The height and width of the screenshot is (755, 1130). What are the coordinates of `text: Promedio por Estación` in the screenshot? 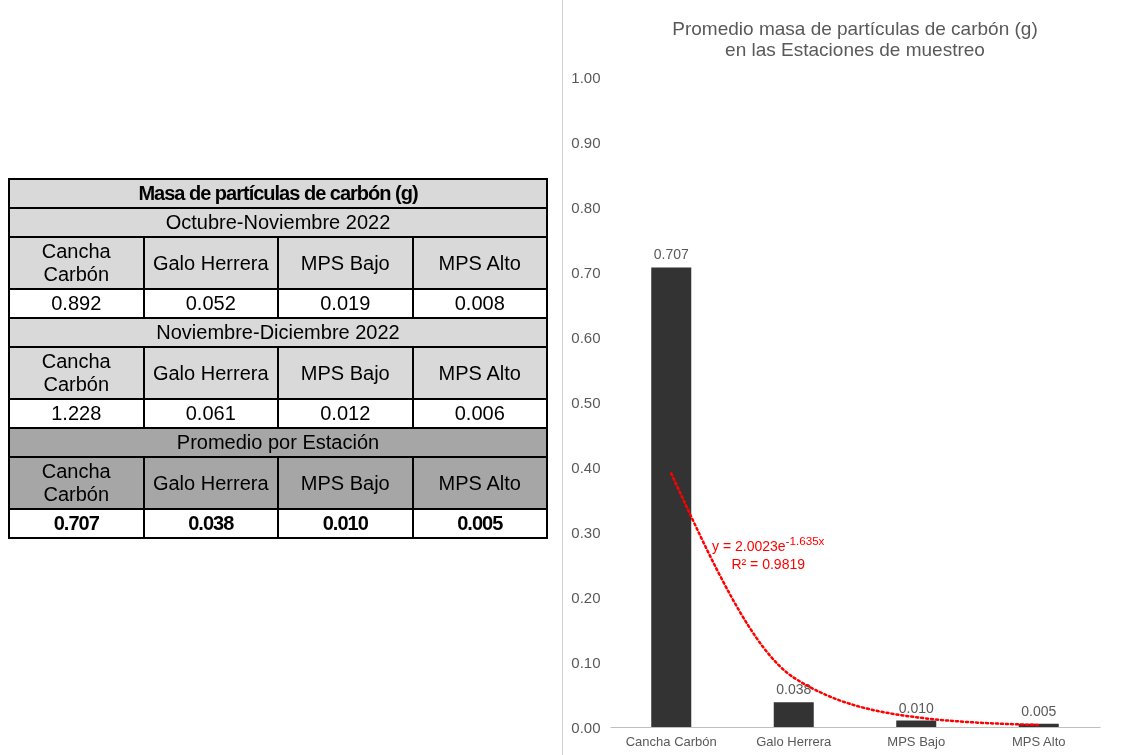 It's located at (278, 442).